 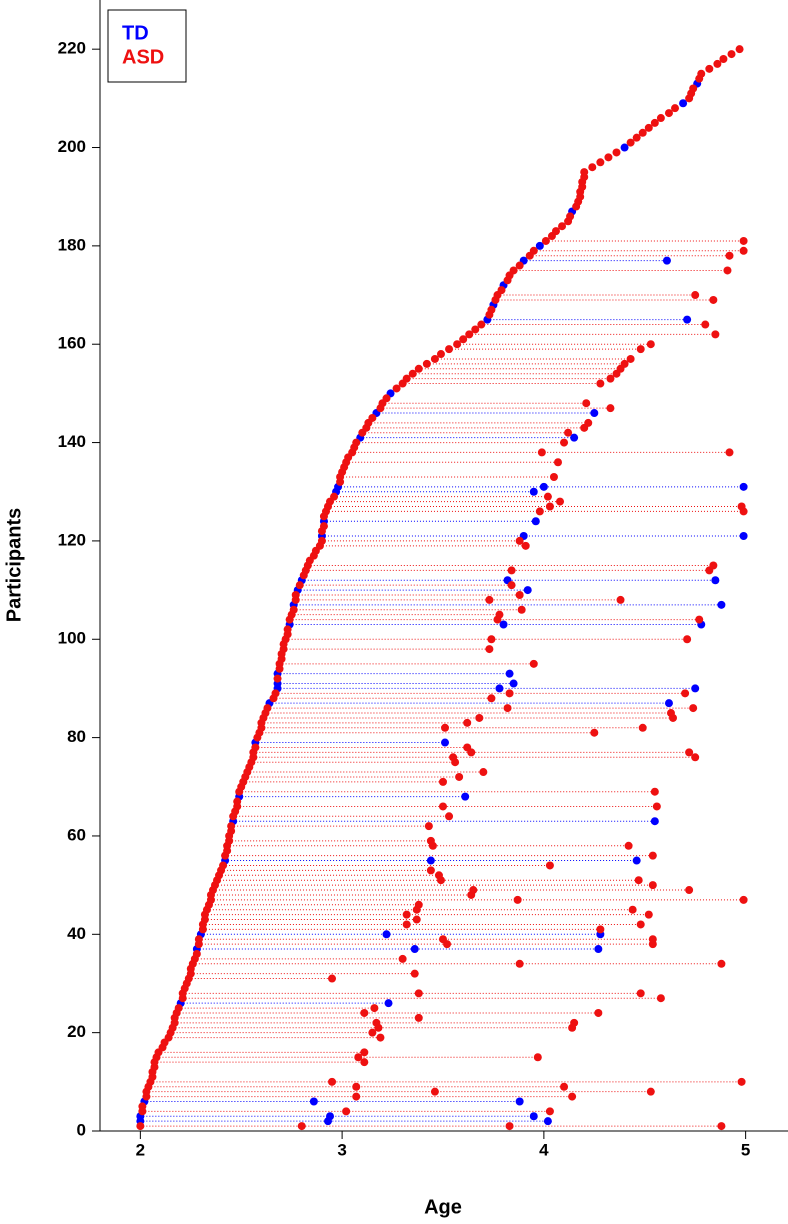 I want to click on y-tick-label: 20, so click(x=76, y=1031).